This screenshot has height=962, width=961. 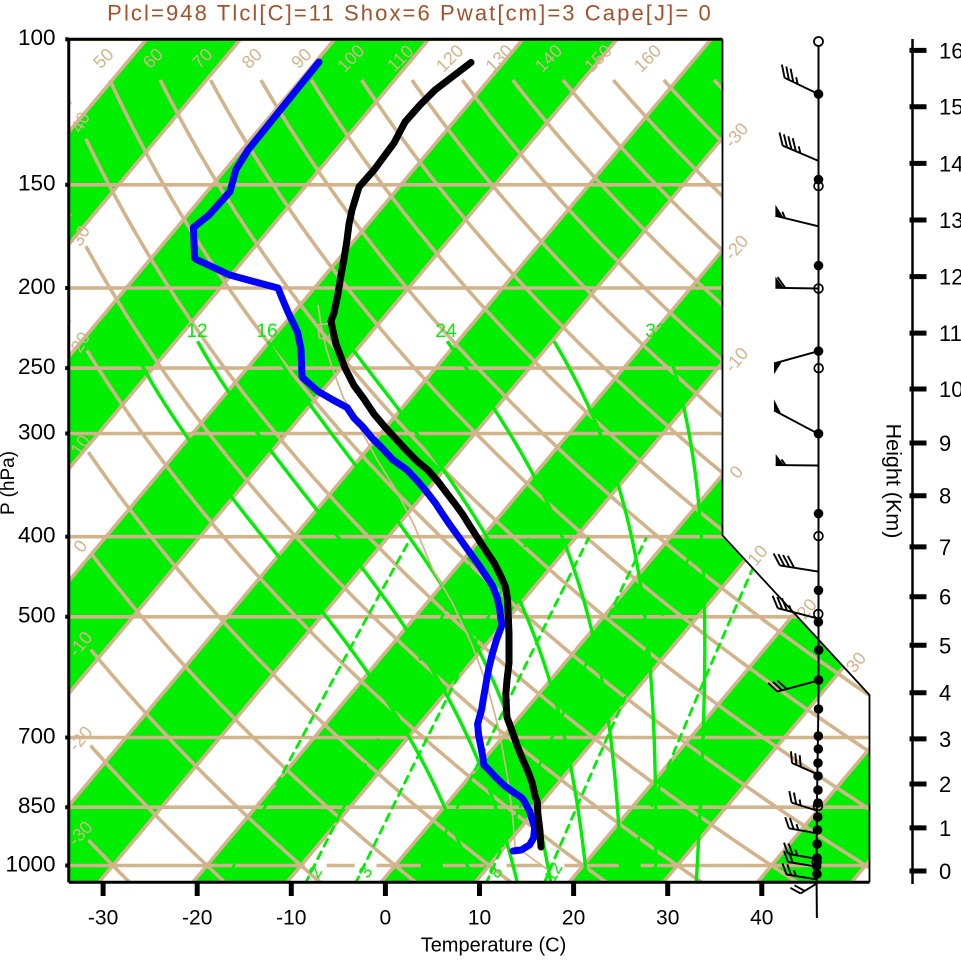 I want to click on svg-text: 500, so click(x=37, y=615).